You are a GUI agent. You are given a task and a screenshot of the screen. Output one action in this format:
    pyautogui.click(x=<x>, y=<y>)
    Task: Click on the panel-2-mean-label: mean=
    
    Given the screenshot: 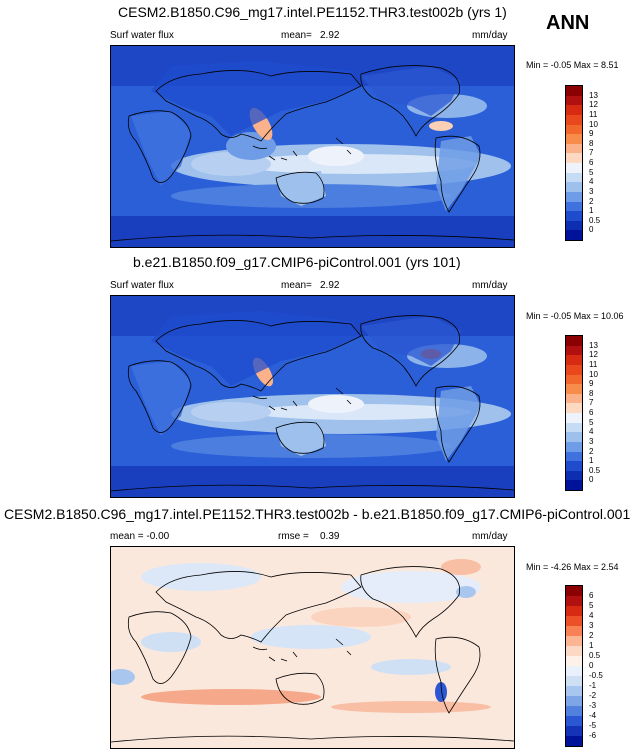 What is the action you would take?
    pyautogui.click(x=296, y=285)
    